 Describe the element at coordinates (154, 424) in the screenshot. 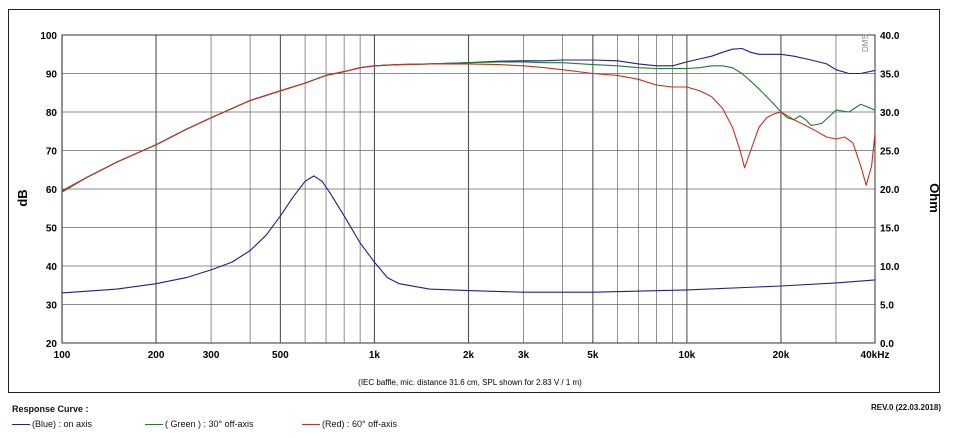

I see `legend-swatch-green` at that location.